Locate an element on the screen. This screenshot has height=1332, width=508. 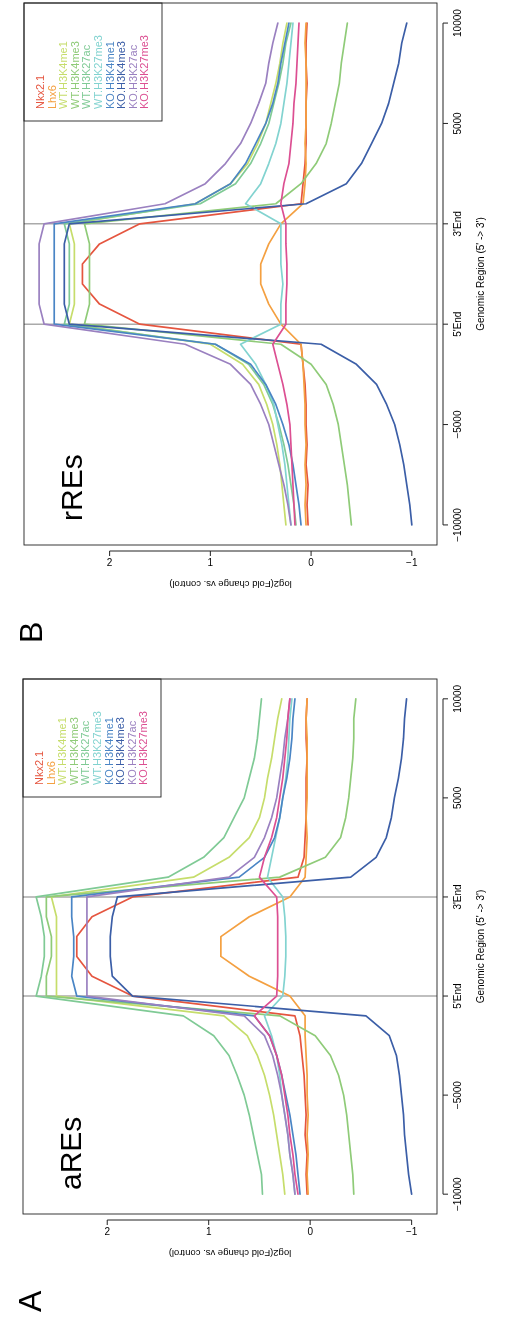
text: A is located at coordinates (30, 1301).